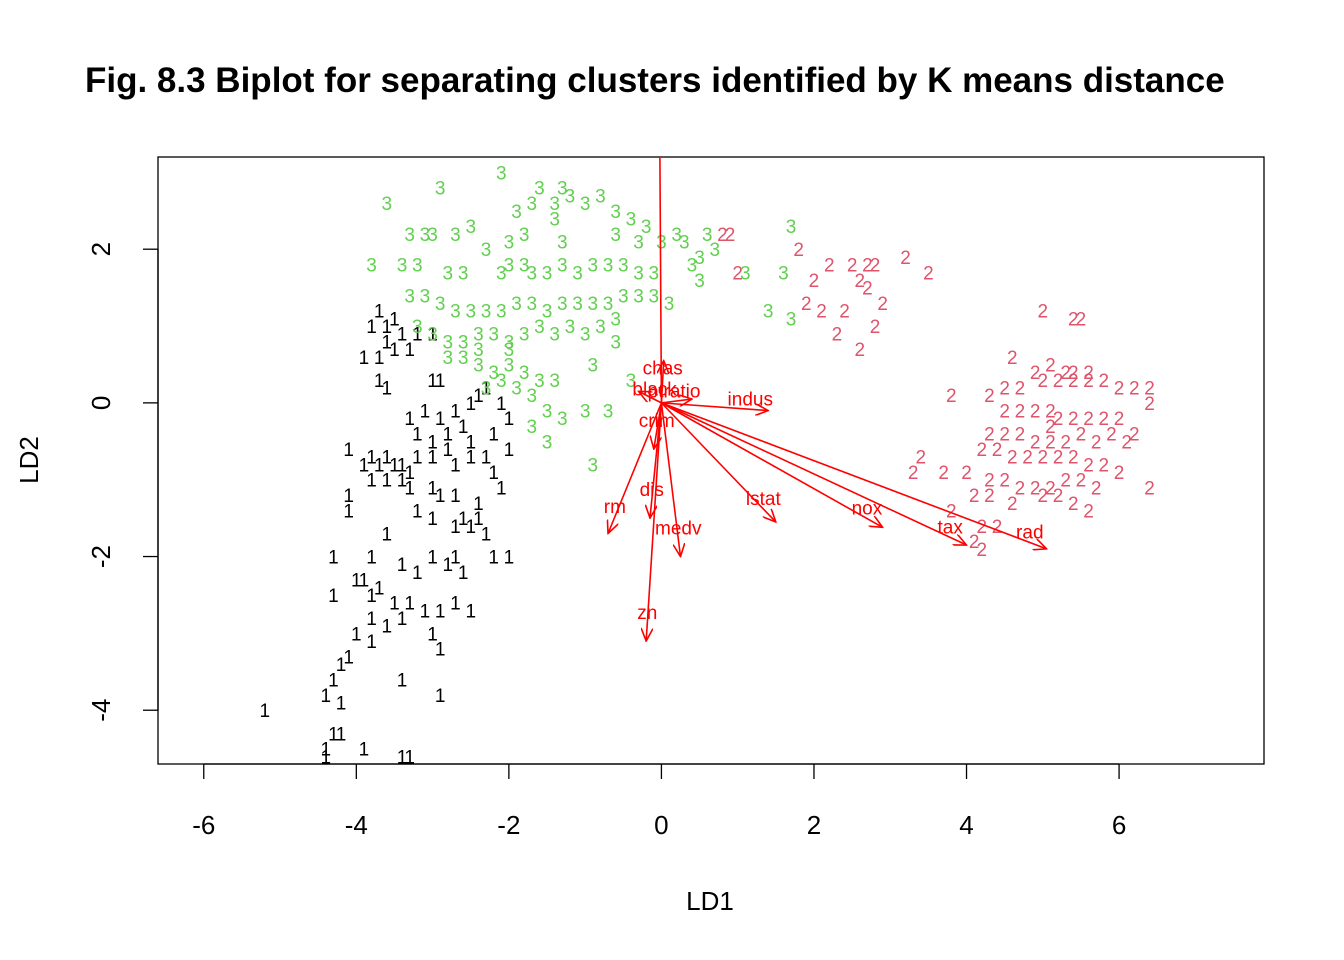 The height and width of the screenshot is (960, 1344). I want to click on arrow-label-rad: rad, so click(1029, 532).